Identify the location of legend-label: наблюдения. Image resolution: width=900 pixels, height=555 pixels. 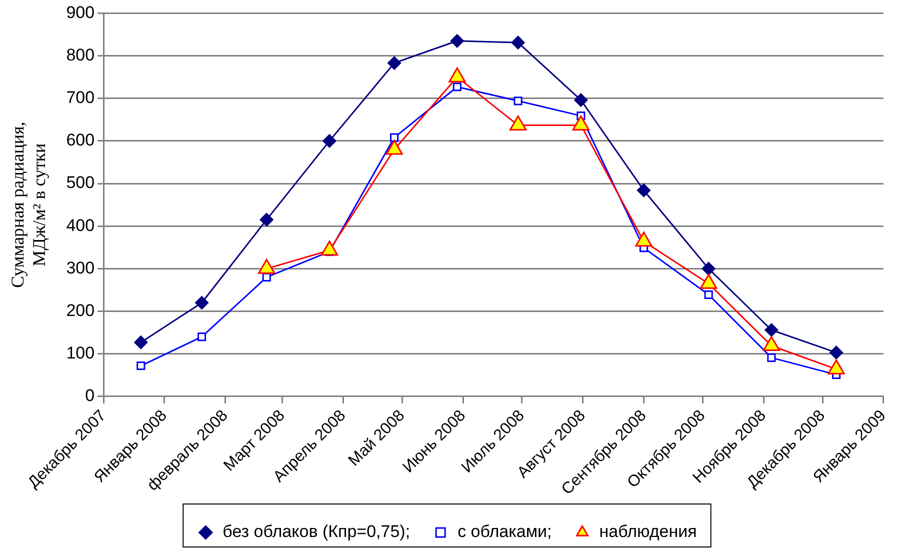
(648, 532).